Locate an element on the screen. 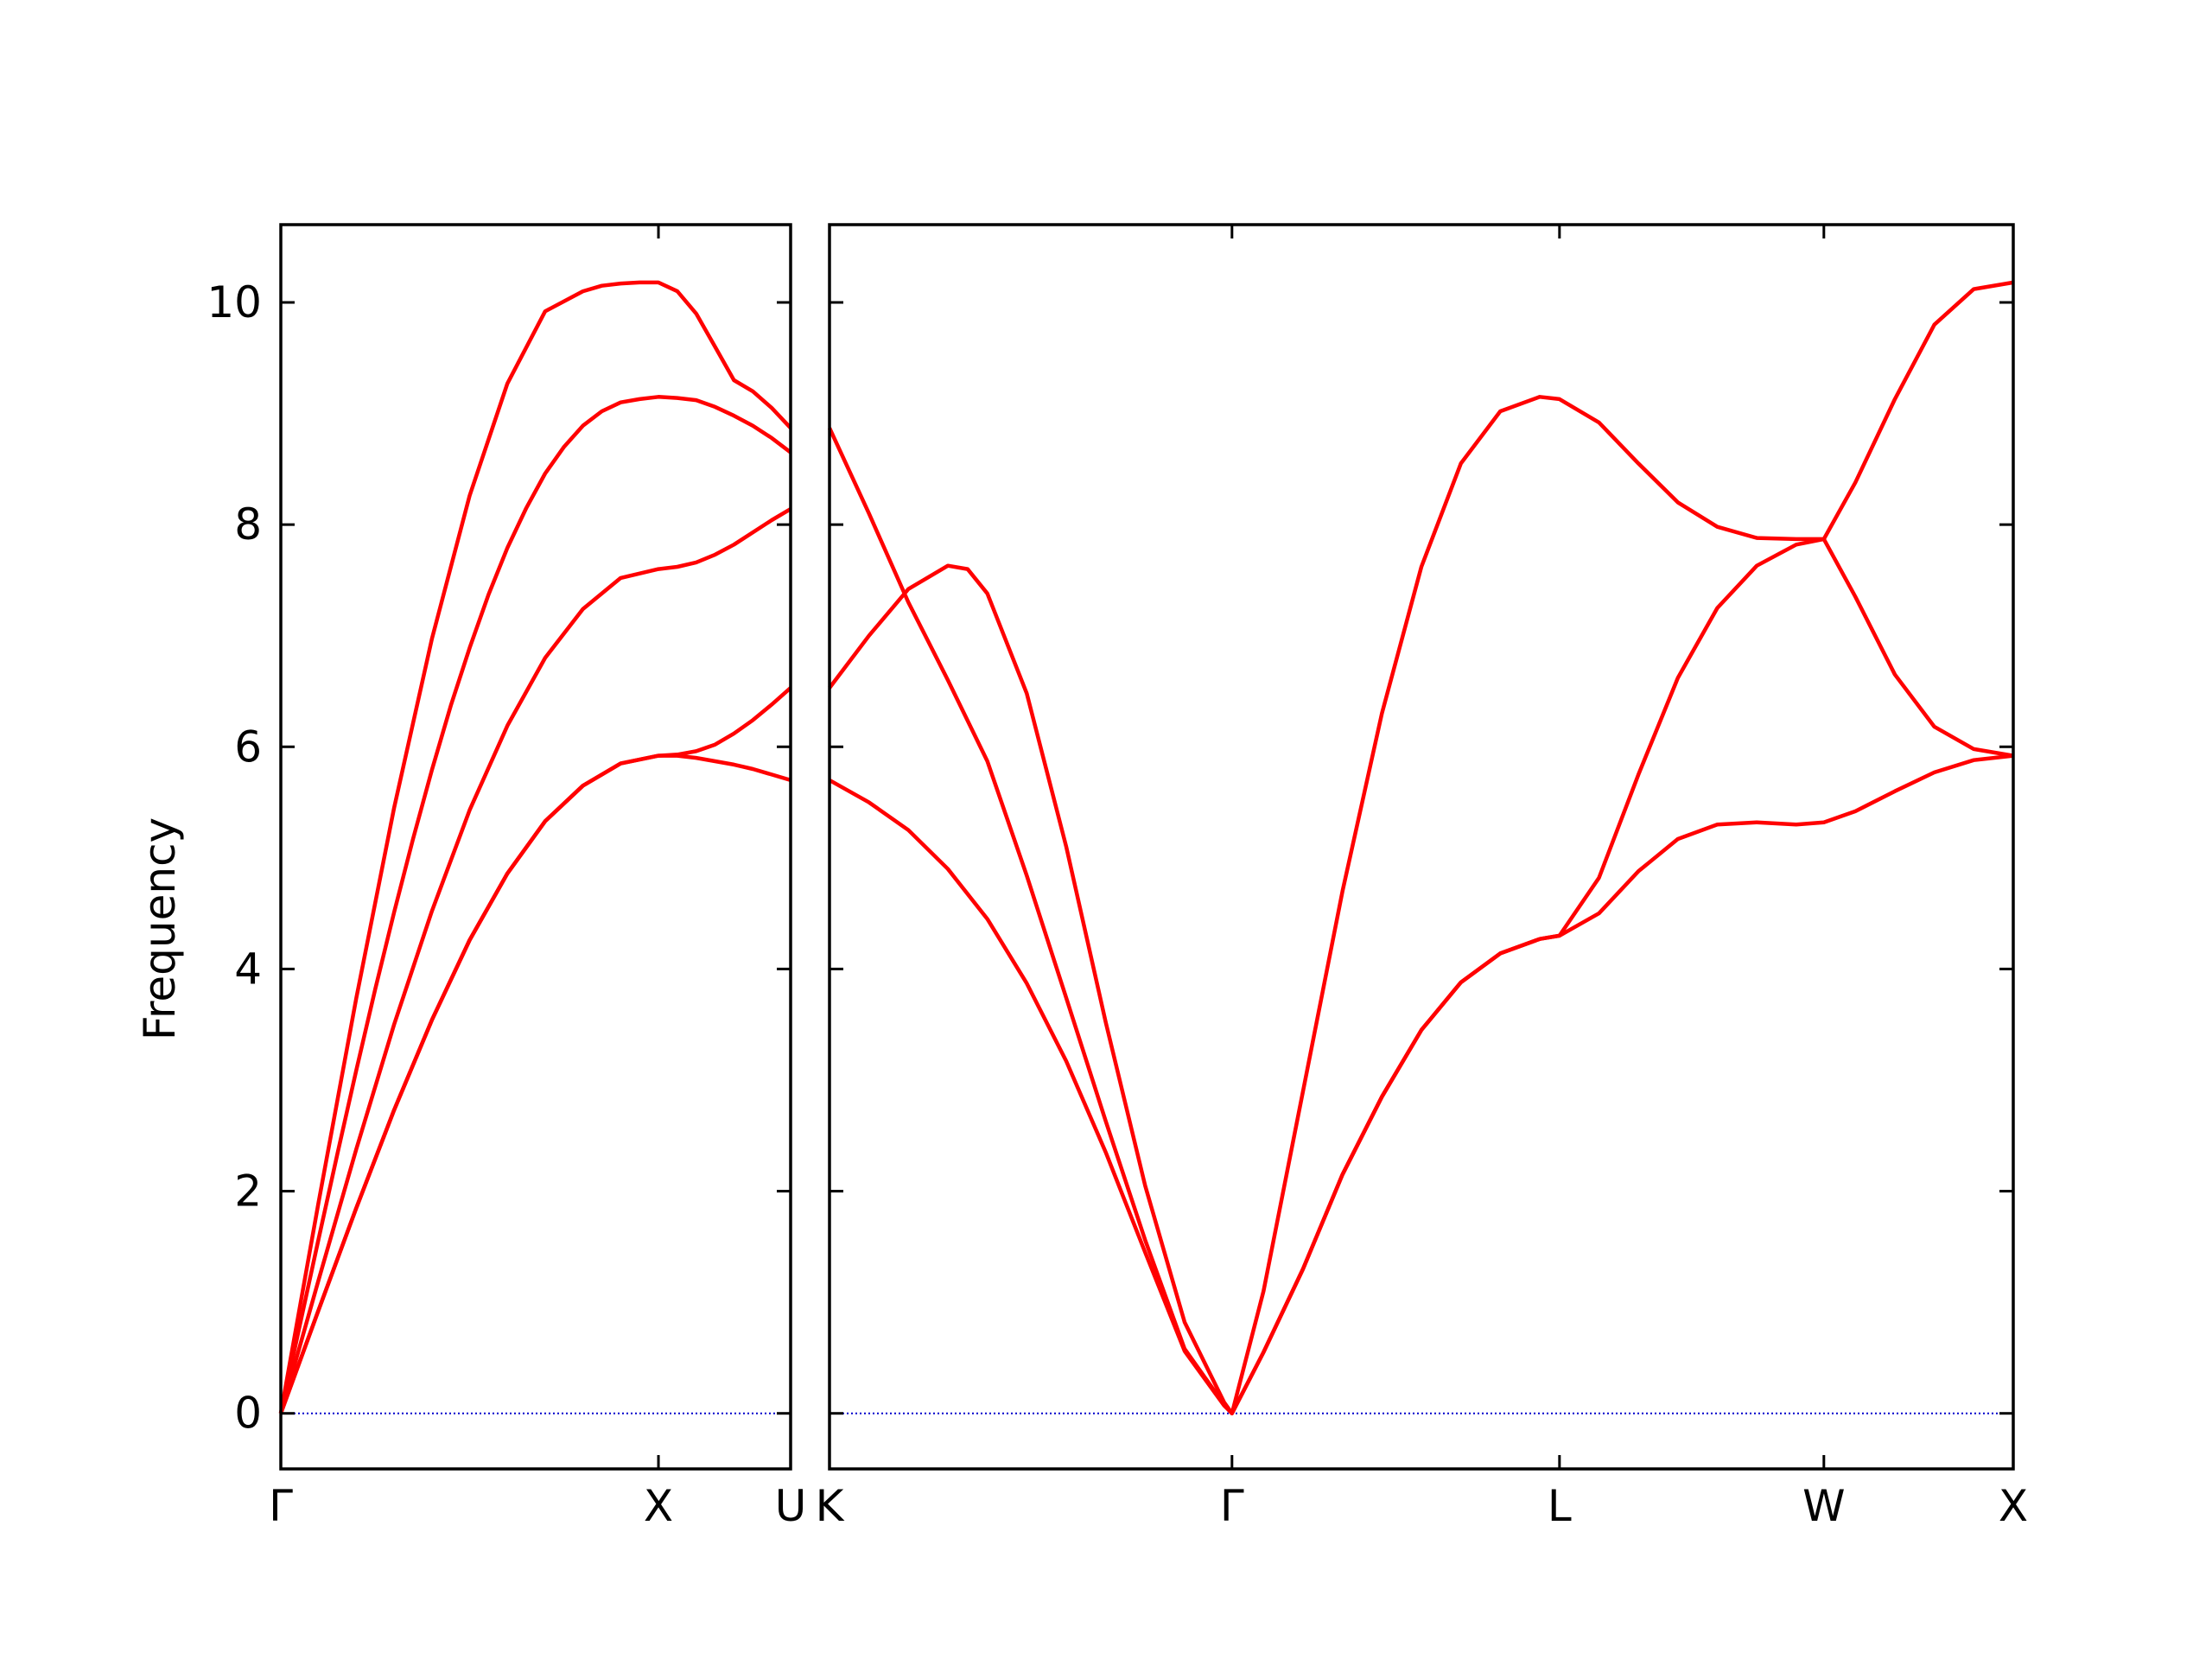 Image resolution: width=2212 pixels, height=1659 pixels. y-axis-label: Frequency is located at coordinates (160, 928).